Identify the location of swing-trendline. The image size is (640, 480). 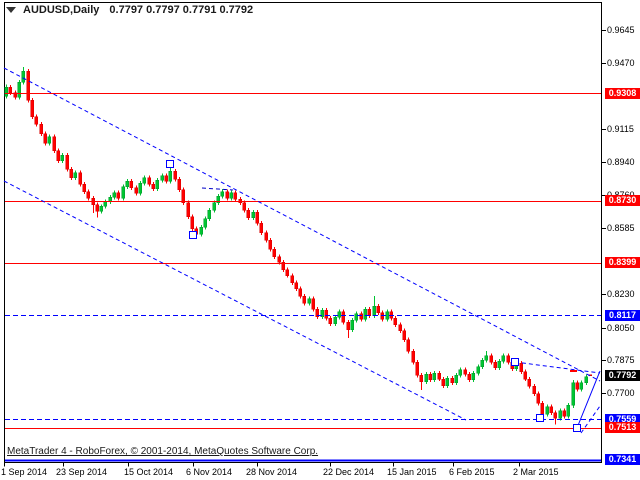
(557, 367).